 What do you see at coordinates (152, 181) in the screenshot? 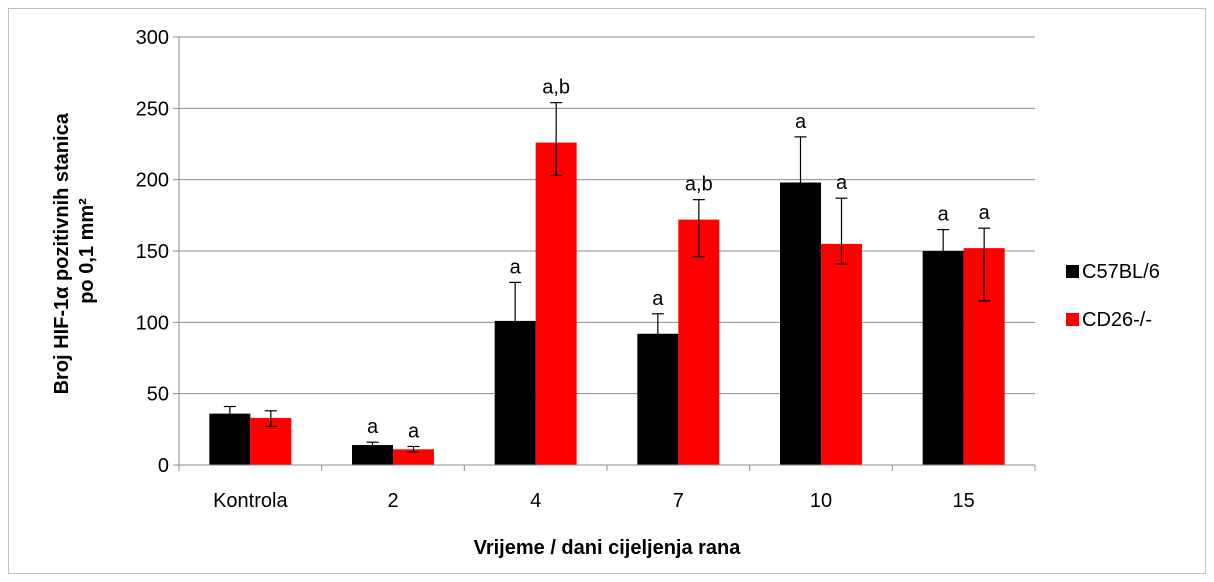
I see `y-tick-label: 200` at bounding box center [152, 181].